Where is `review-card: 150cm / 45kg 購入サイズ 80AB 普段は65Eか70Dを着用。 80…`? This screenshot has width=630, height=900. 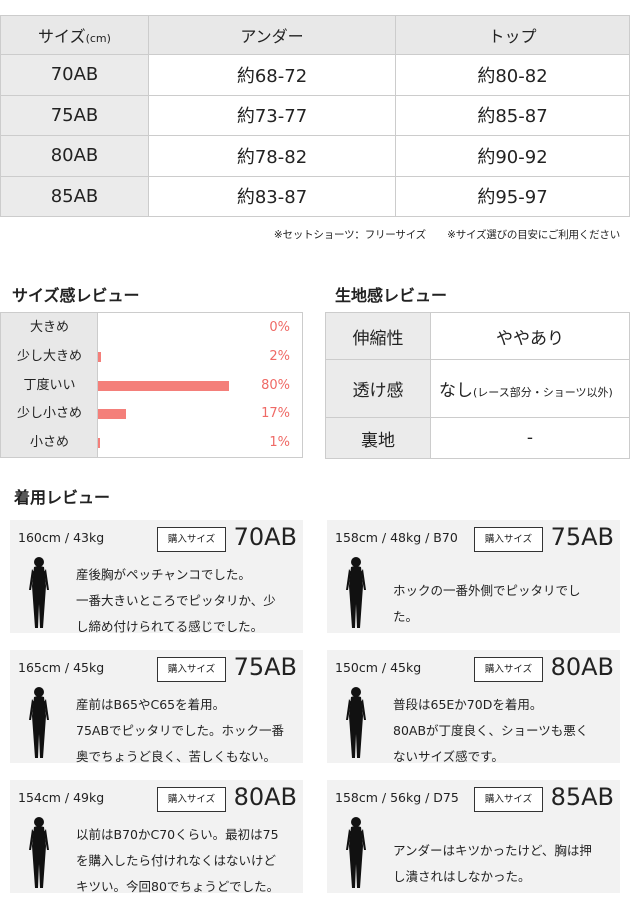
review-card: 150cm / 45kg 購入サイズ 80AB 普段は65Eか70Dを着用。 80… is located at coordinates (473, 707).